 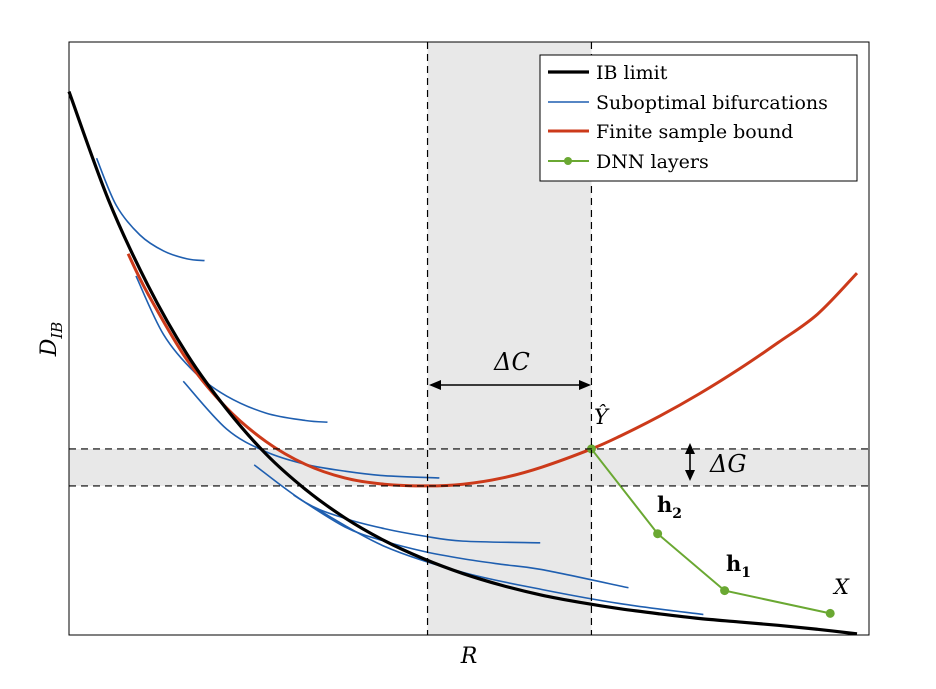 I want to click on y-axis-label: DIB, so click(x=51, y=340).